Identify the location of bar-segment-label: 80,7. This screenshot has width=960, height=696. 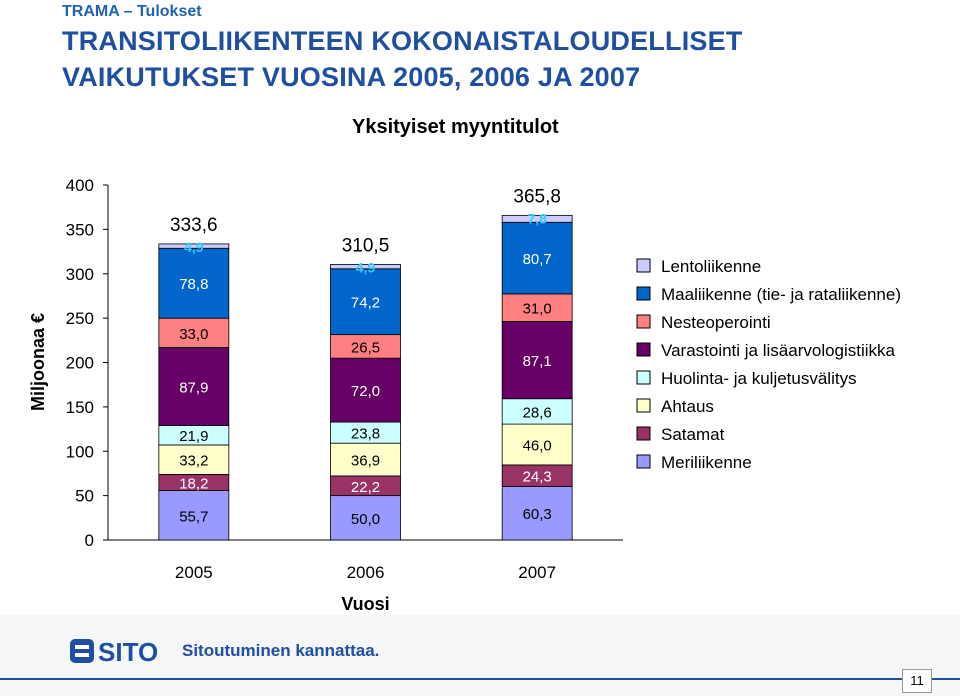
(537, 259).